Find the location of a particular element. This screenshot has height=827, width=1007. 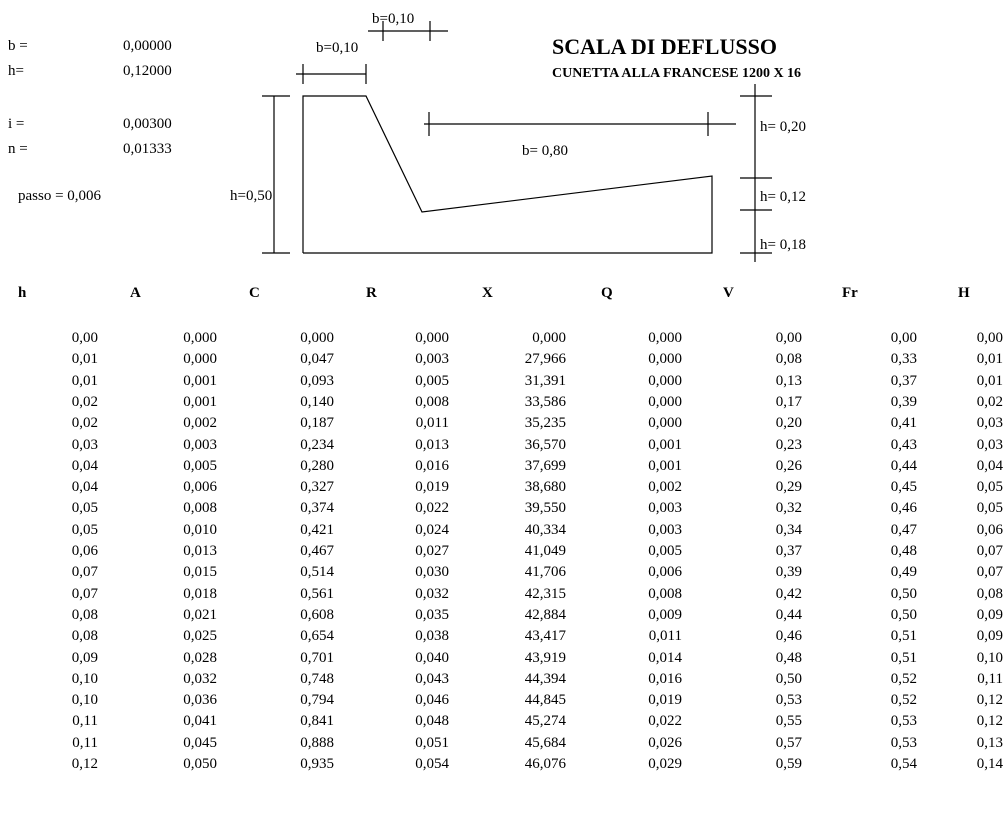

param-label-h: h= is located at coordinates (16, 71).